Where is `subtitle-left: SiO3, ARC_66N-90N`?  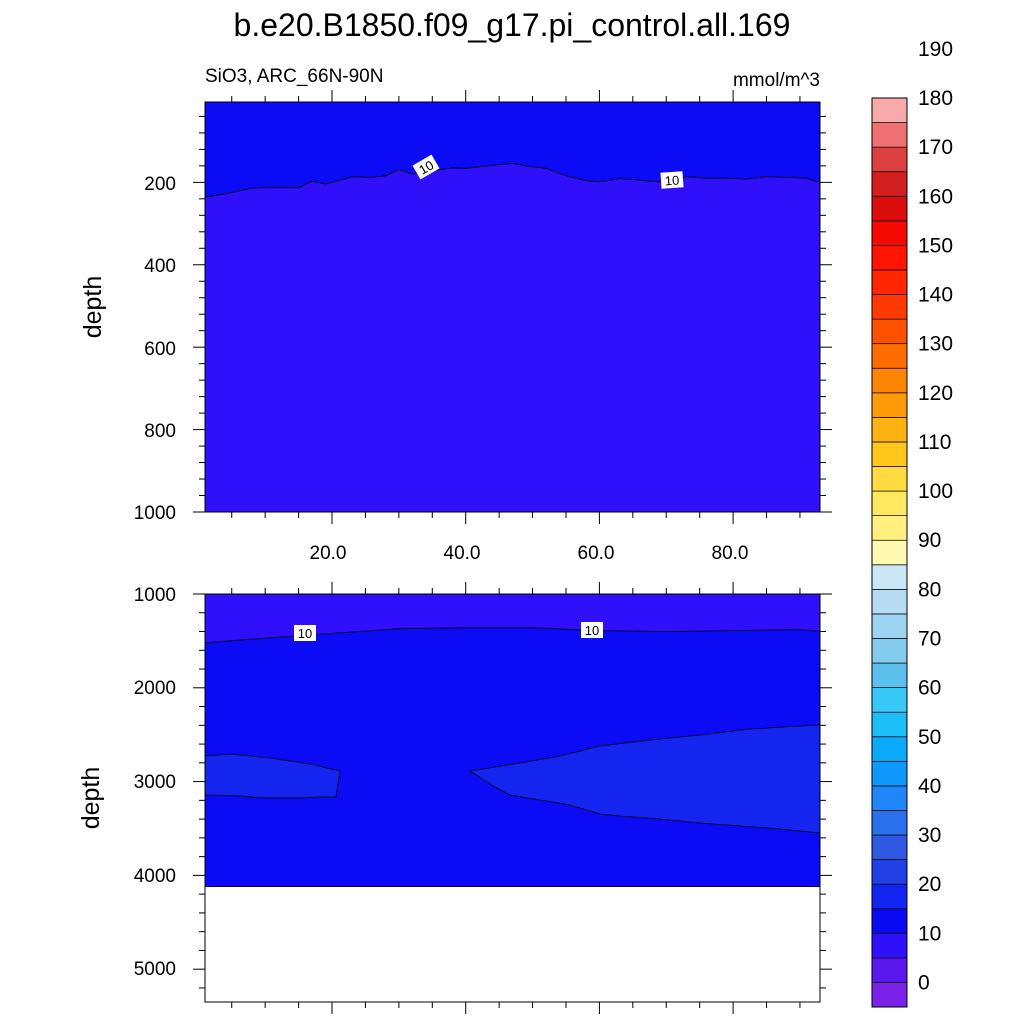
subtitle-left: SiO3, ARC_66N-90N is located at coordinates (294, 76).